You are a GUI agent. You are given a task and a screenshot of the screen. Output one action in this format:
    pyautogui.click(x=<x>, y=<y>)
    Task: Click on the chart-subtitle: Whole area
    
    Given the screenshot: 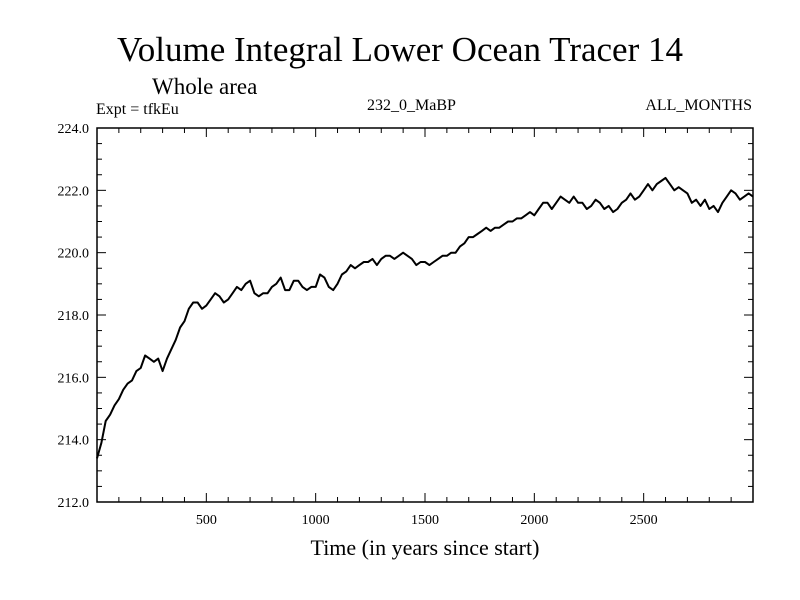 What is the action you would take?
    pyautogui.click(x=205, y=86)
    